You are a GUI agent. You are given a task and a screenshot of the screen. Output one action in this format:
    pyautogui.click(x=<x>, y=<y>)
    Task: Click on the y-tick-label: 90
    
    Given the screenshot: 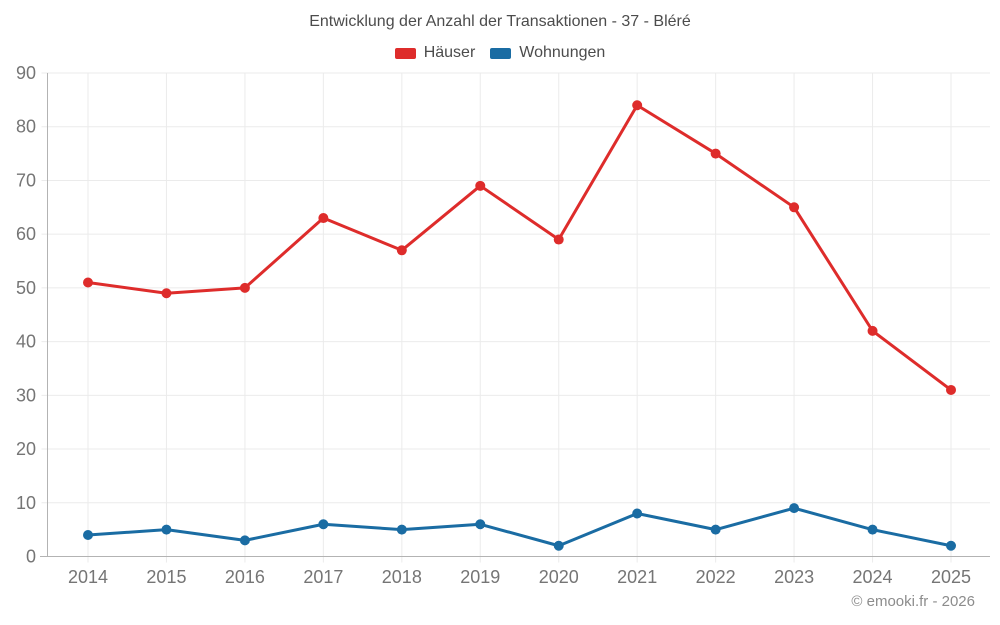 What is the action you would take?
    pyautogui.click(x=26, y=73)
    